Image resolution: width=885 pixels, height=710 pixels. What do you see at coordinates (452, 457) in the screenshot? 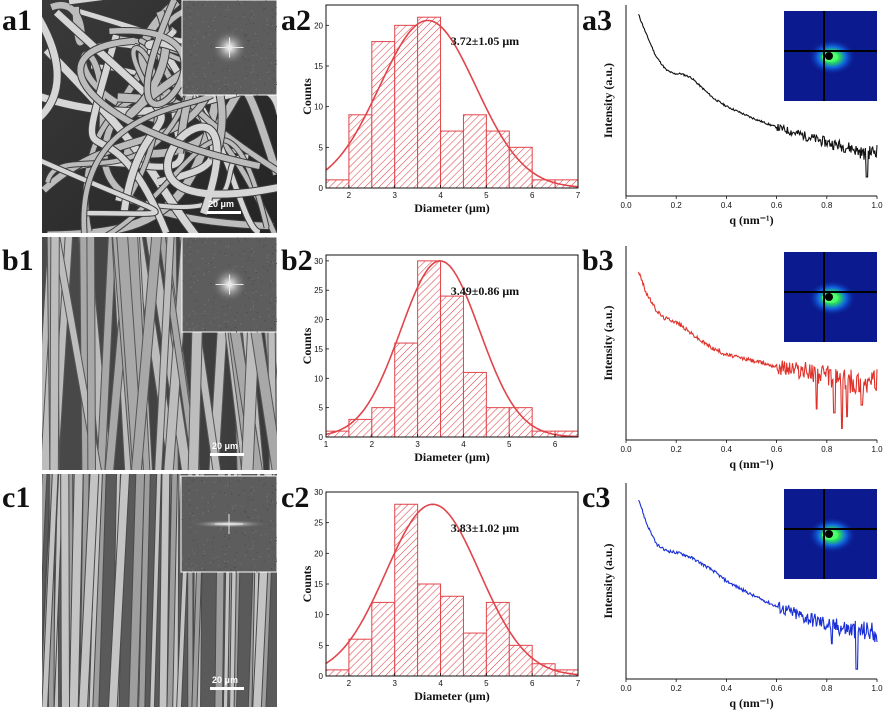
I see `x-axis-label: Diameter (μm)` at bounding box center [452, 457].